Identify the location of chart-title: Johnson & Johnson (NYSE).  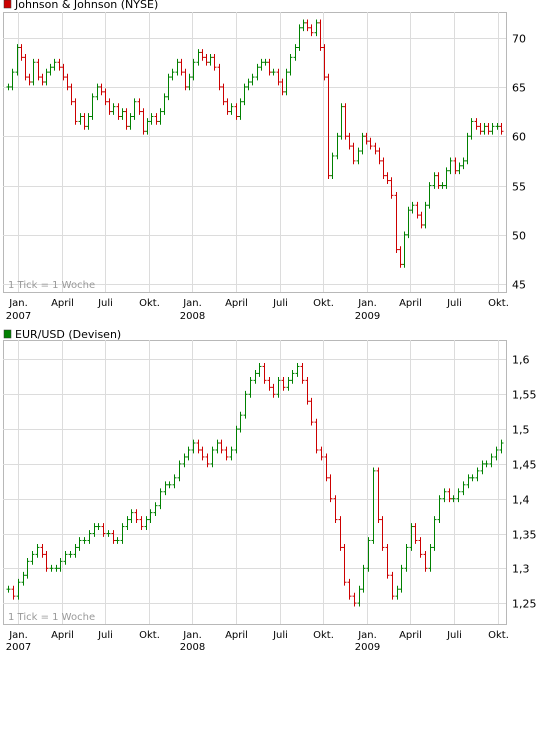
(86, 5).